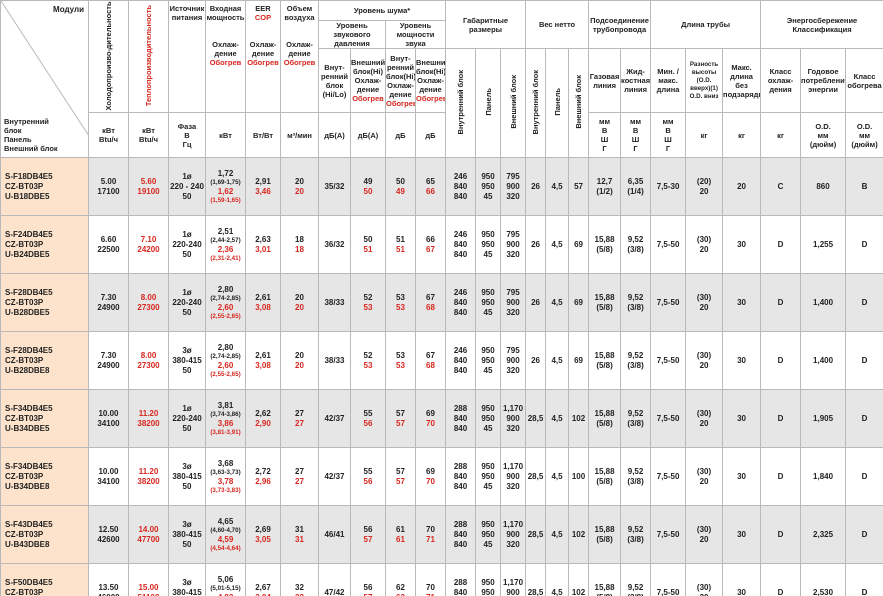 The image size is (883, 596). I want to click on text-line: 27, so click(299, 423).